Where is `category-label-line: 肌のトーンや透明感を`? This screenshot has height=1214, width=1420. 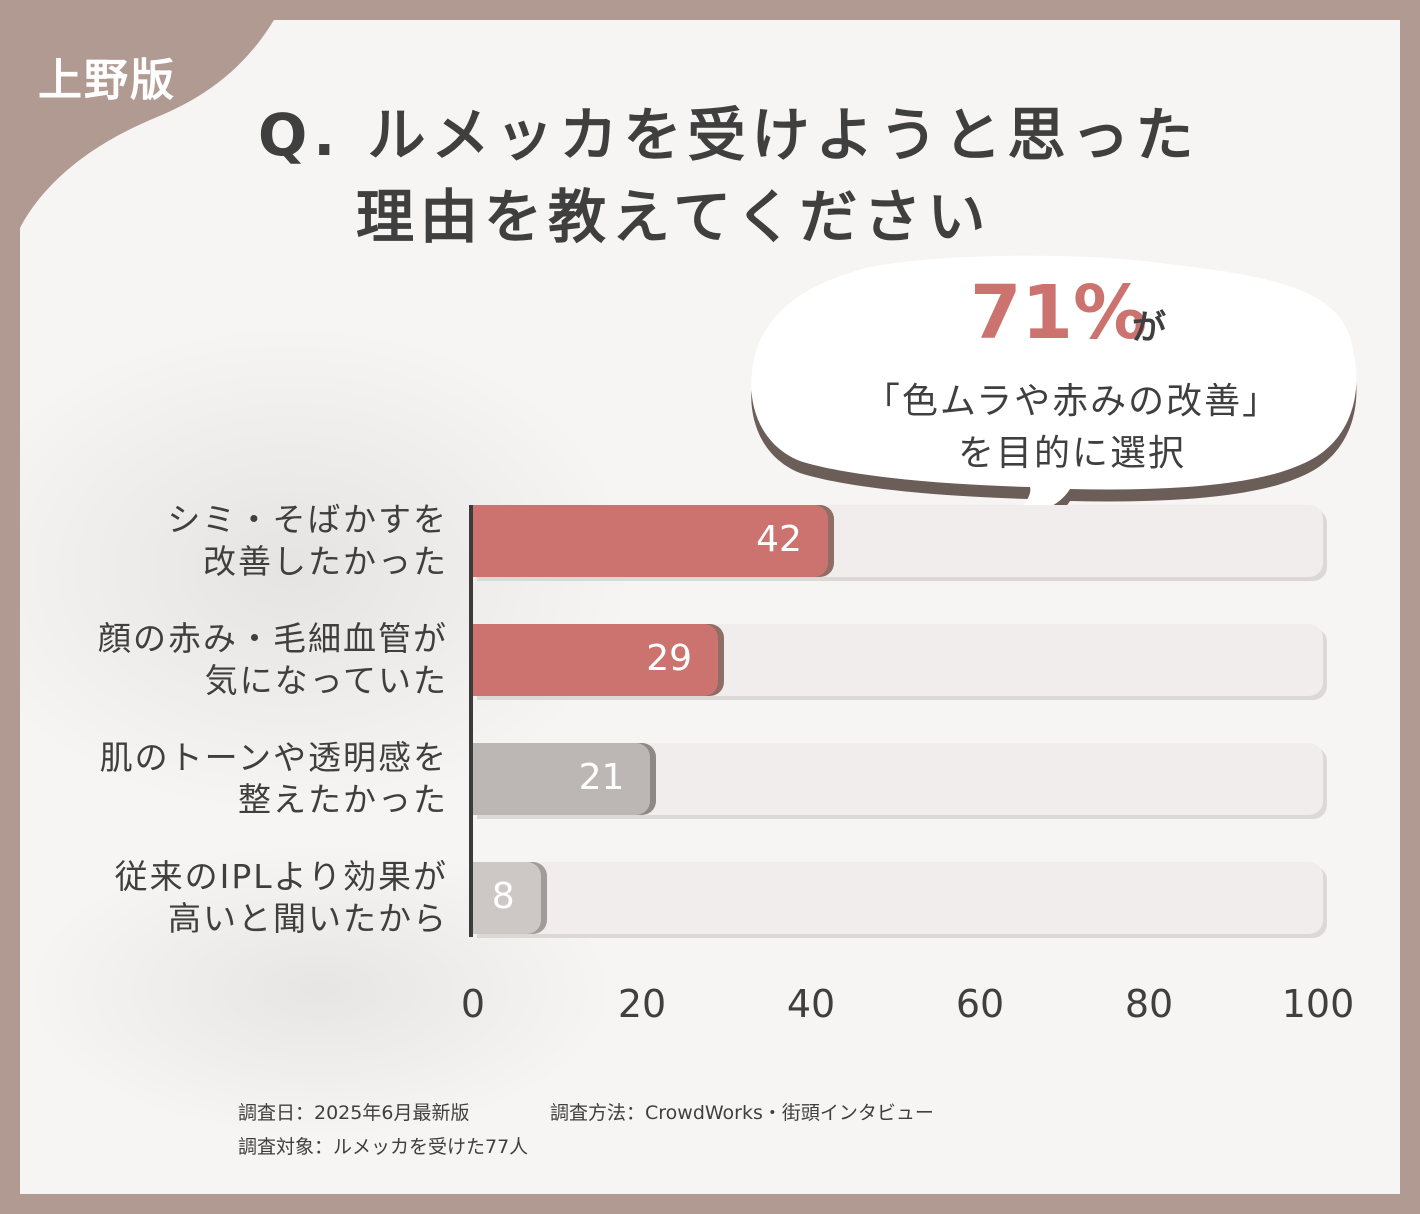
category-label-line: 肌のトーンや透明感を is located at coordinates (273, 757).